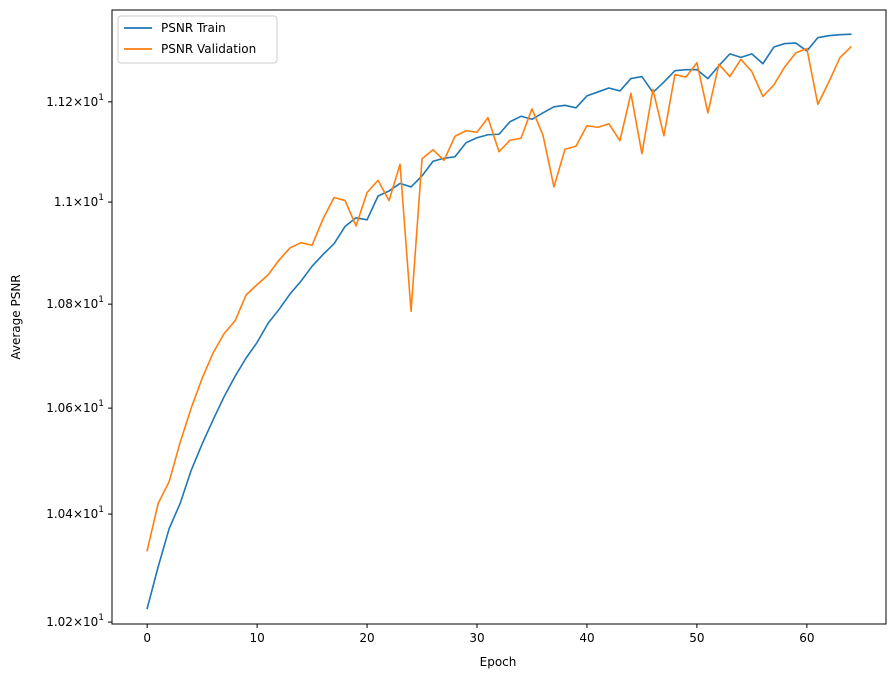 The image size is (895, 679). What do you see at coordinates (75, 101) in the screenshot?
I see `y-tick-label: 1.12×10¹` at bounding box center [75, 101].